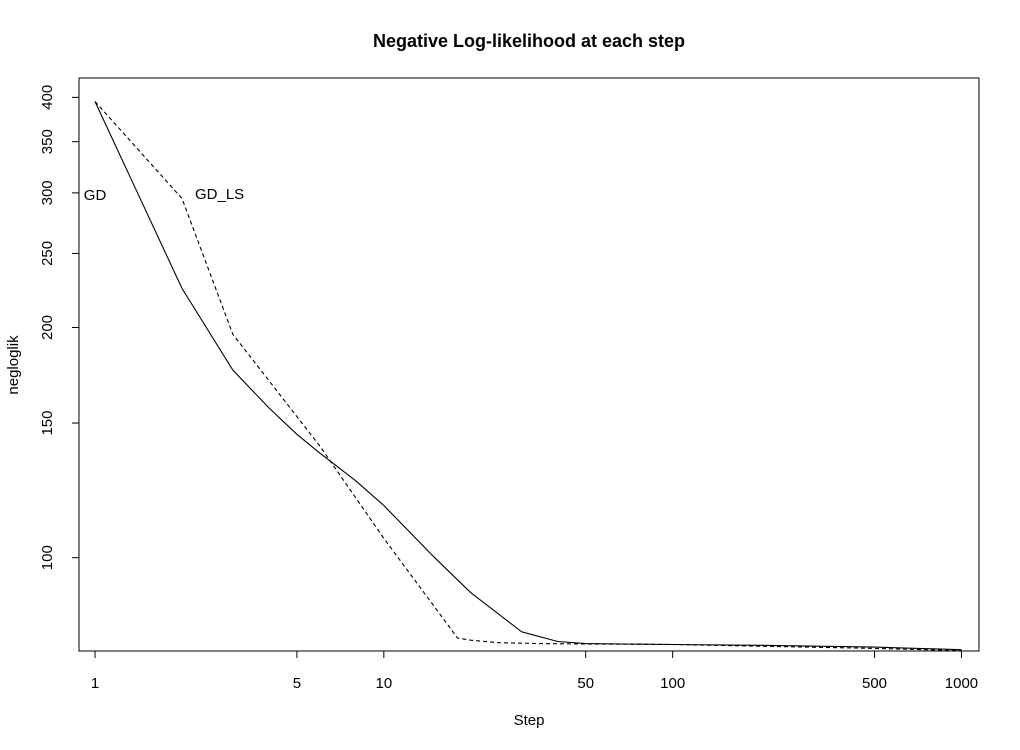 This screenshot has width=1020, height=750. What do you see at coordinates (297, 683) in the screenshot?
I see `x-tick-label: 5` at bounding box center [297, 683].